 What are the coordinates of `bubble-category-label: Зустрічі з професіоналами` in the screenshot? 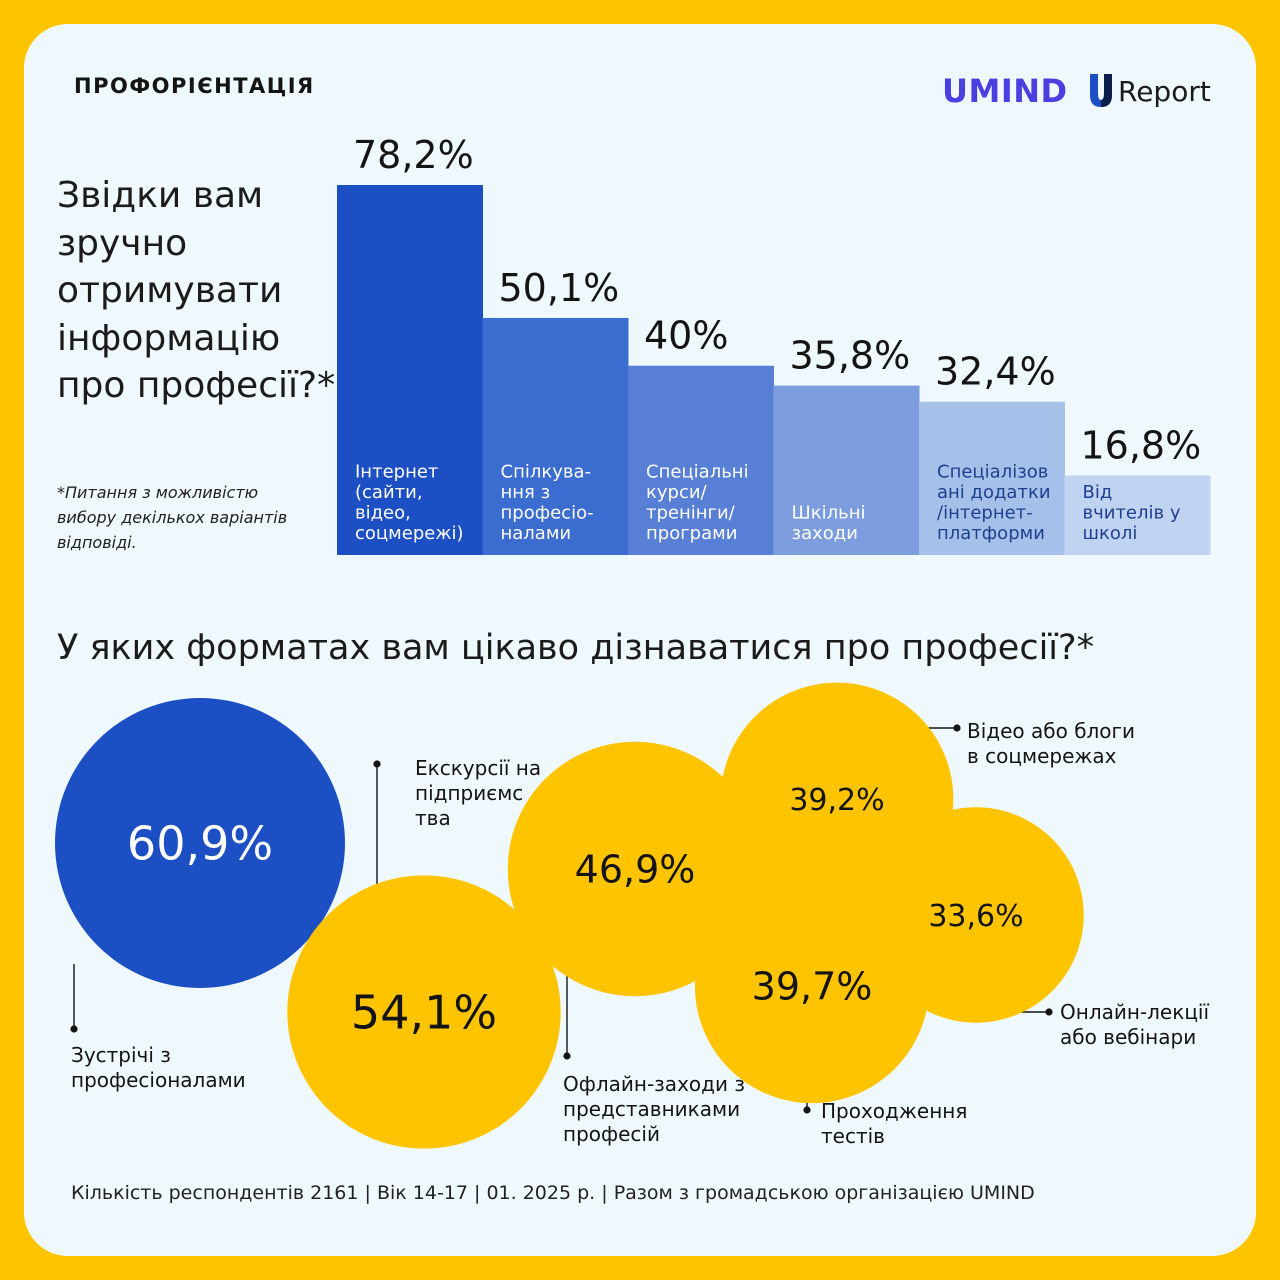 It's located at (158, 1067).